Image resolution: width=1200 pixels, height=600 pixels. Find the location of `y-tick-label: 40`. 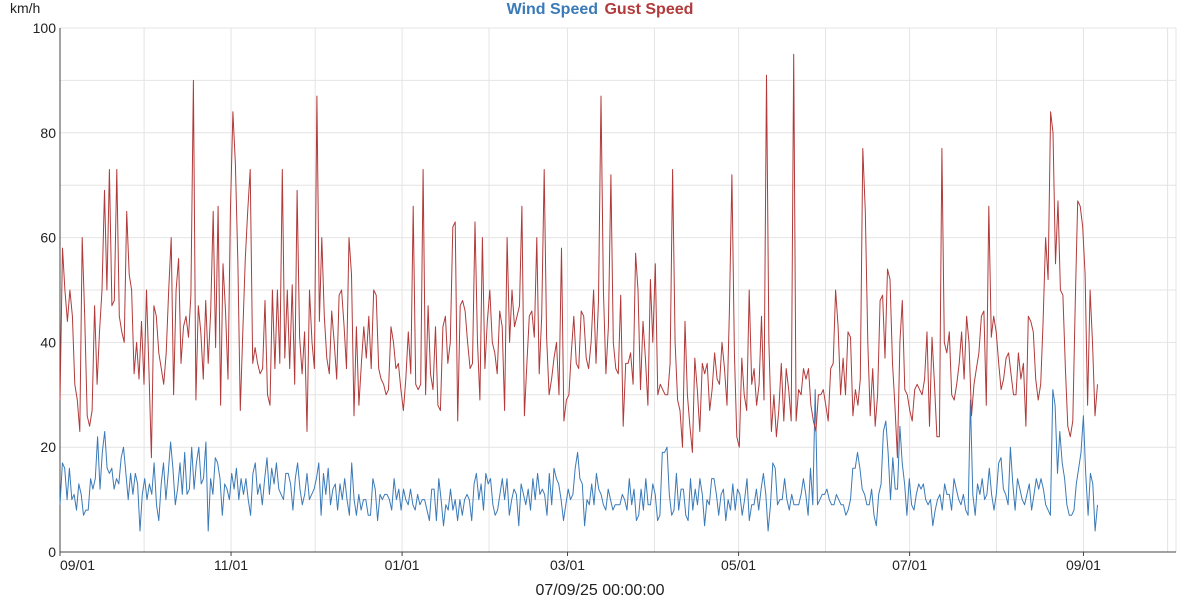

y-tick-label: 40 is located at coordinates (48, 342).